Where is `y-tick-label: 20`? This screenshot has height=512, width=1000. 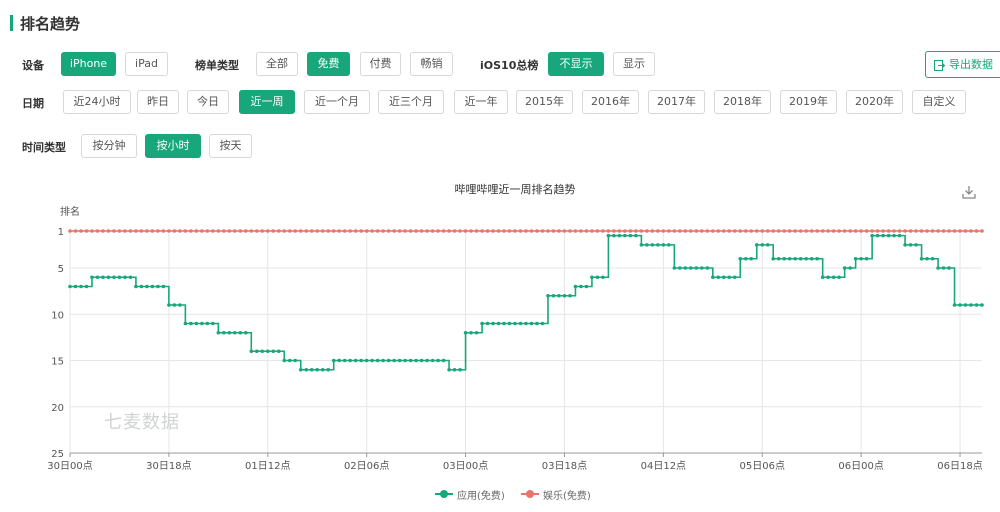
y-tick-label: 20 is located at coordinates (57, 408).